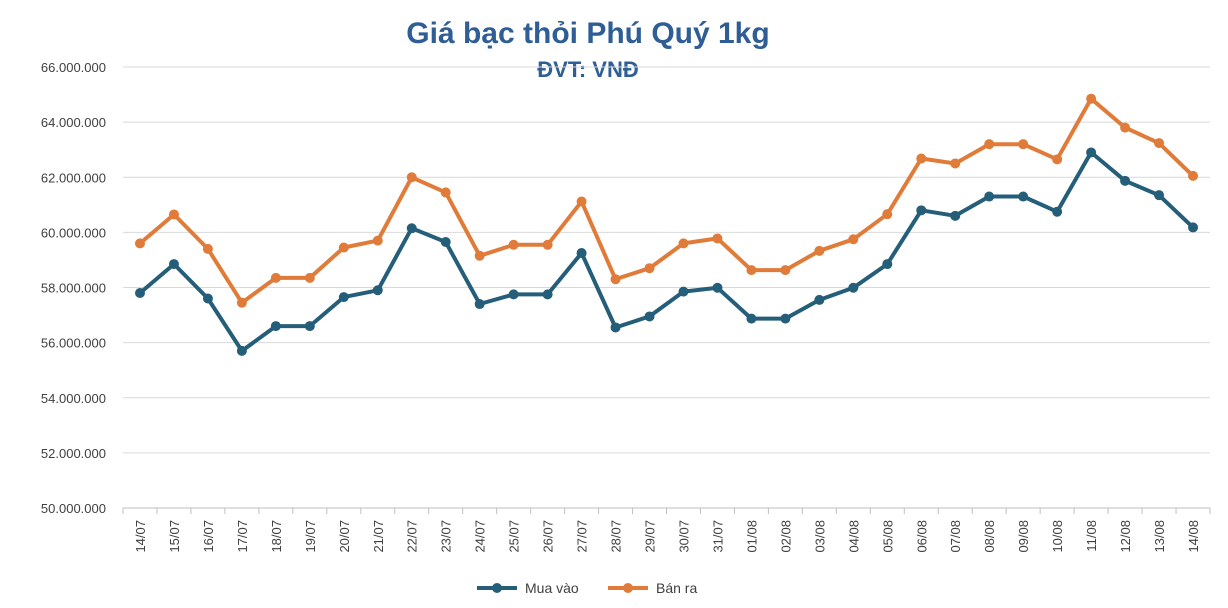 The width and height of the screenshot is (1228, 608). I want to click on x-tick-label: 21/07, so click(378, 536).